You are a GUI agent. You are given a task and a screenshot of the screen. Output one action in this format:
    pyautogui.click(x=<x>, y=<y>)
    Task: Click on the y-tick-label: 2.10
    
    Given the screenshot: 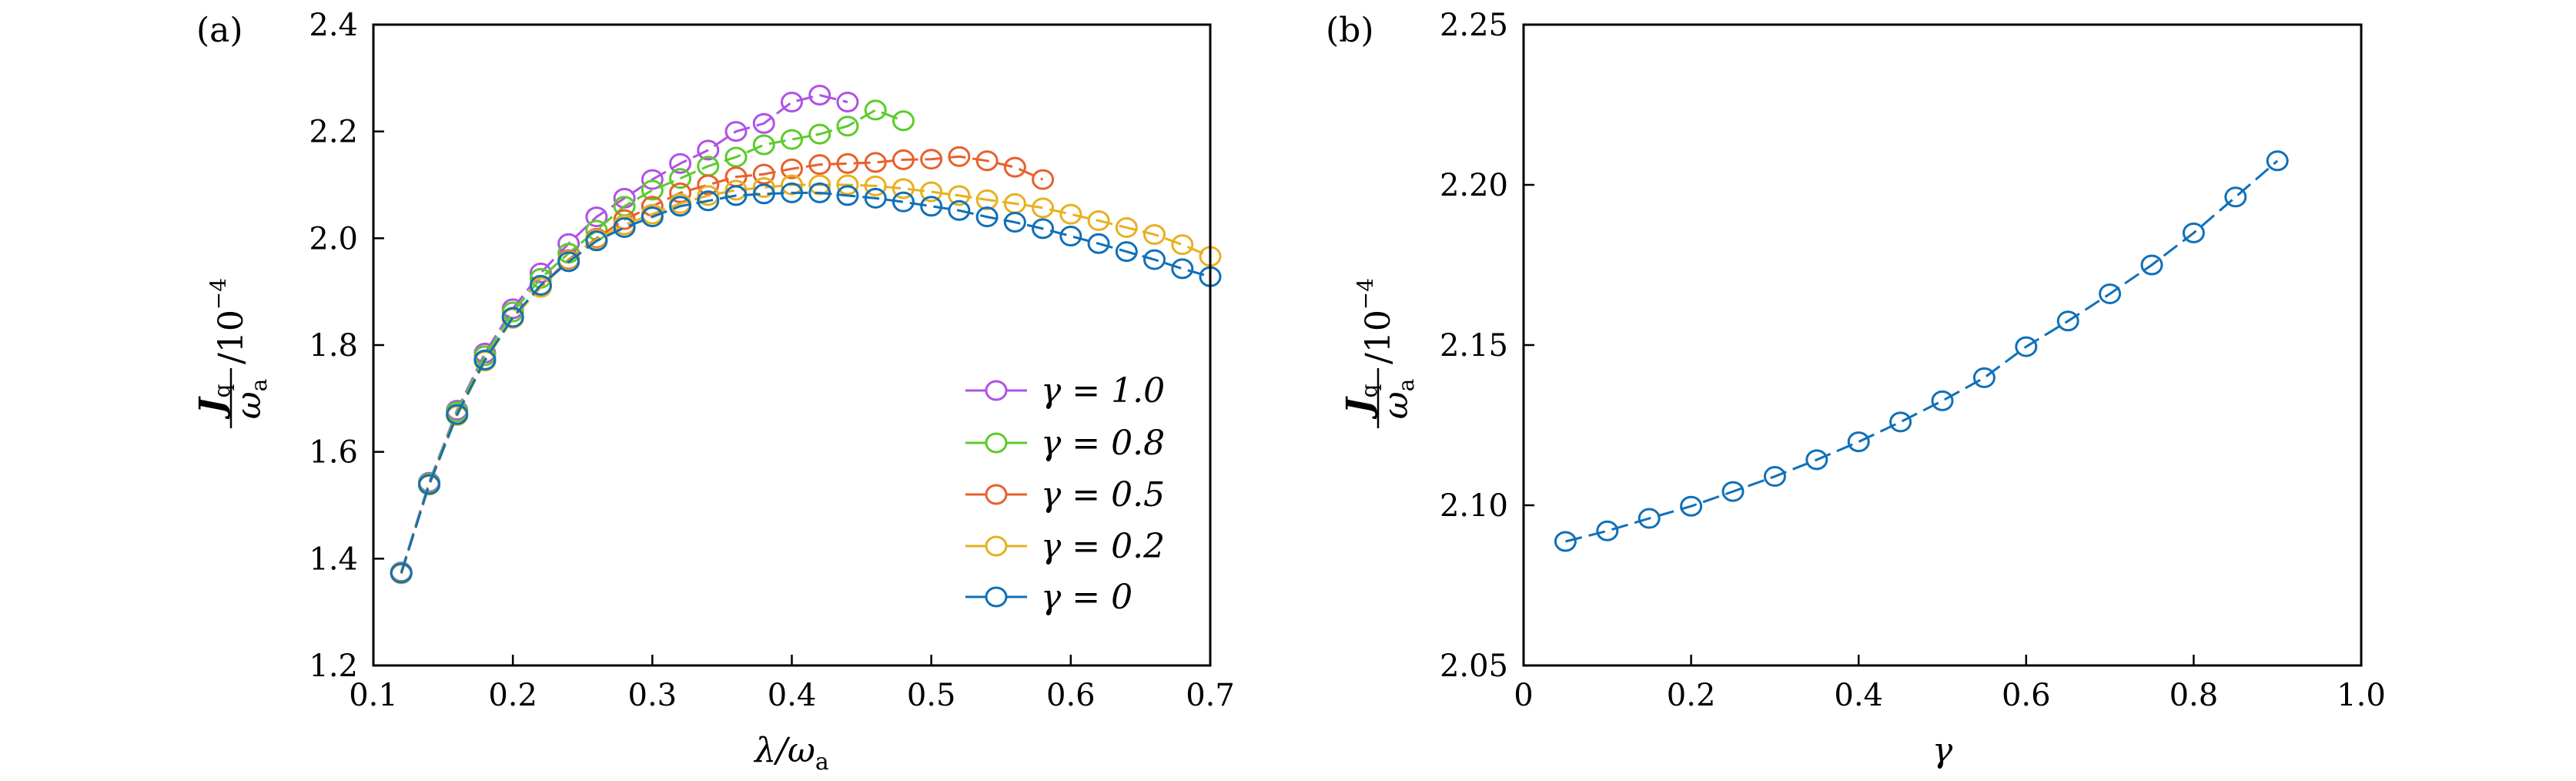 What is the action you would take?
    pyautogui.click(x=1474, y=506)
    